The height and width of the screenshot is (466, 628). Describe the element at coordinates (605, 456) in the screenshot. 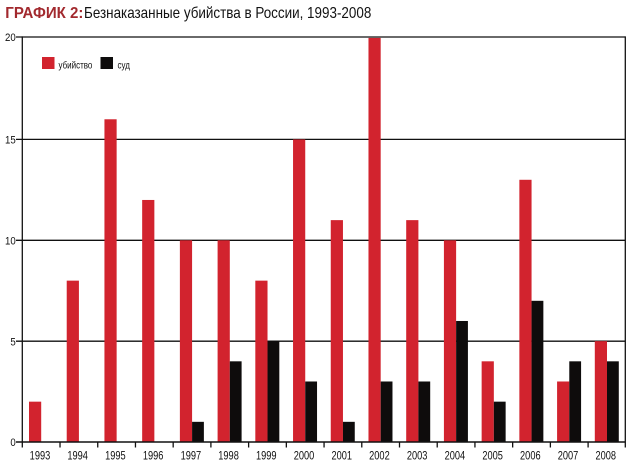

I see `svg-text: 2008` at that location.